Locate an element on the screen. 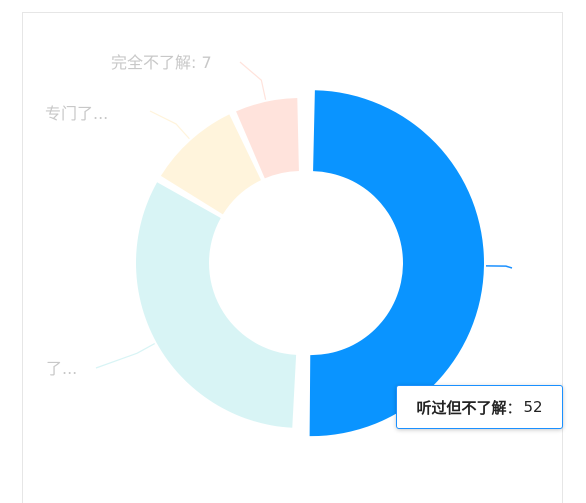 This screenshot has width=586, height=503. tooltip-value: 52 is located at coordinates (533, 407).